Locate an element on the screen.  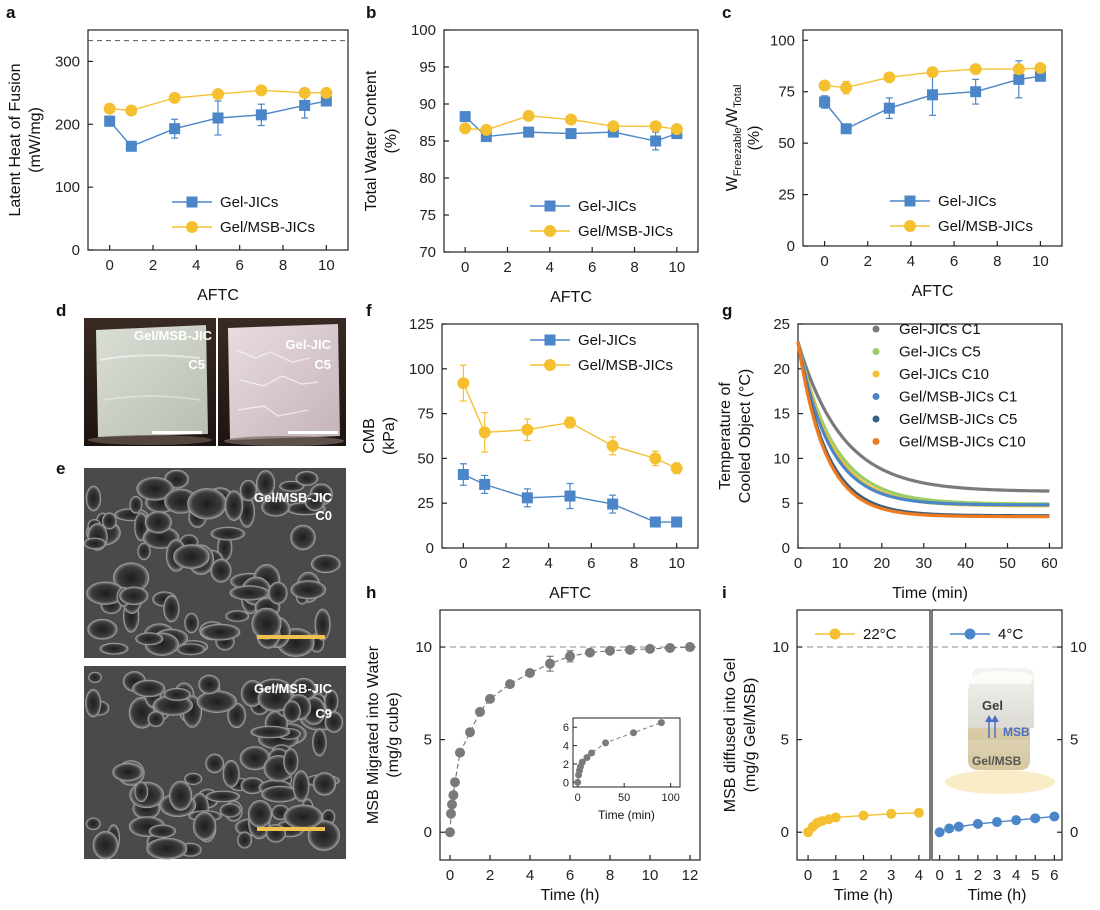
inset-y-tick-label: 6 is located at coordinates (566, 728).